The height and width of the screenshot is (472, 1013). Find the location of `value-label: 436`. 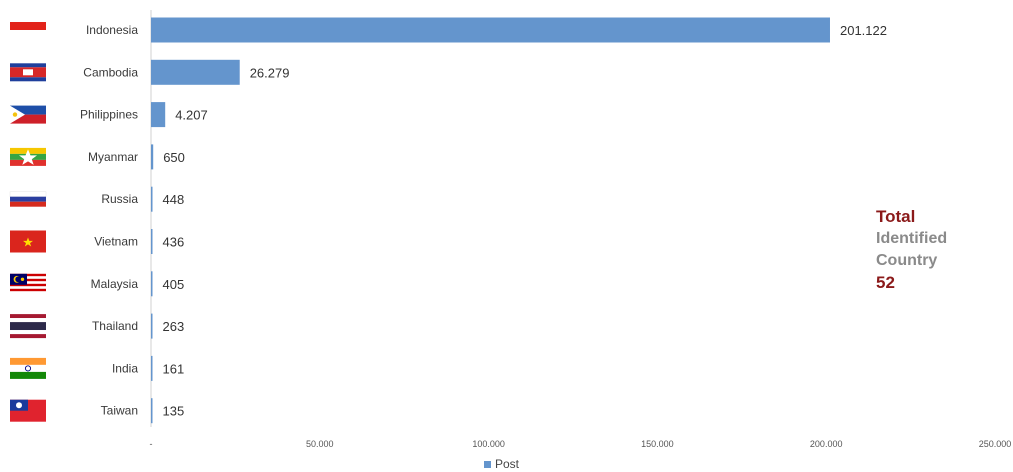

value-label: 436 is located at coordinates (174, 242).